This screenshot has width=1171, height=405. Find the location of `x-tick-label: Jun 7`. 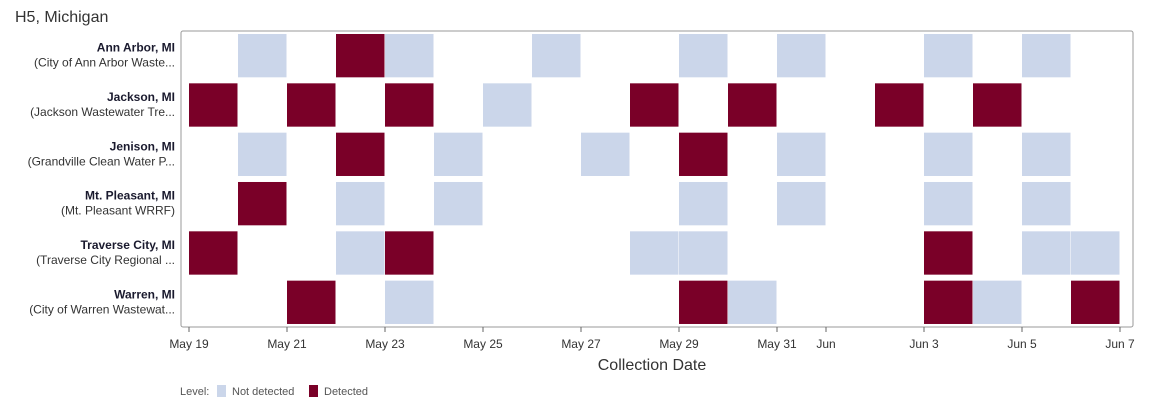

x-tick-label: Jun 7 is located at coordinates (1120, 344).